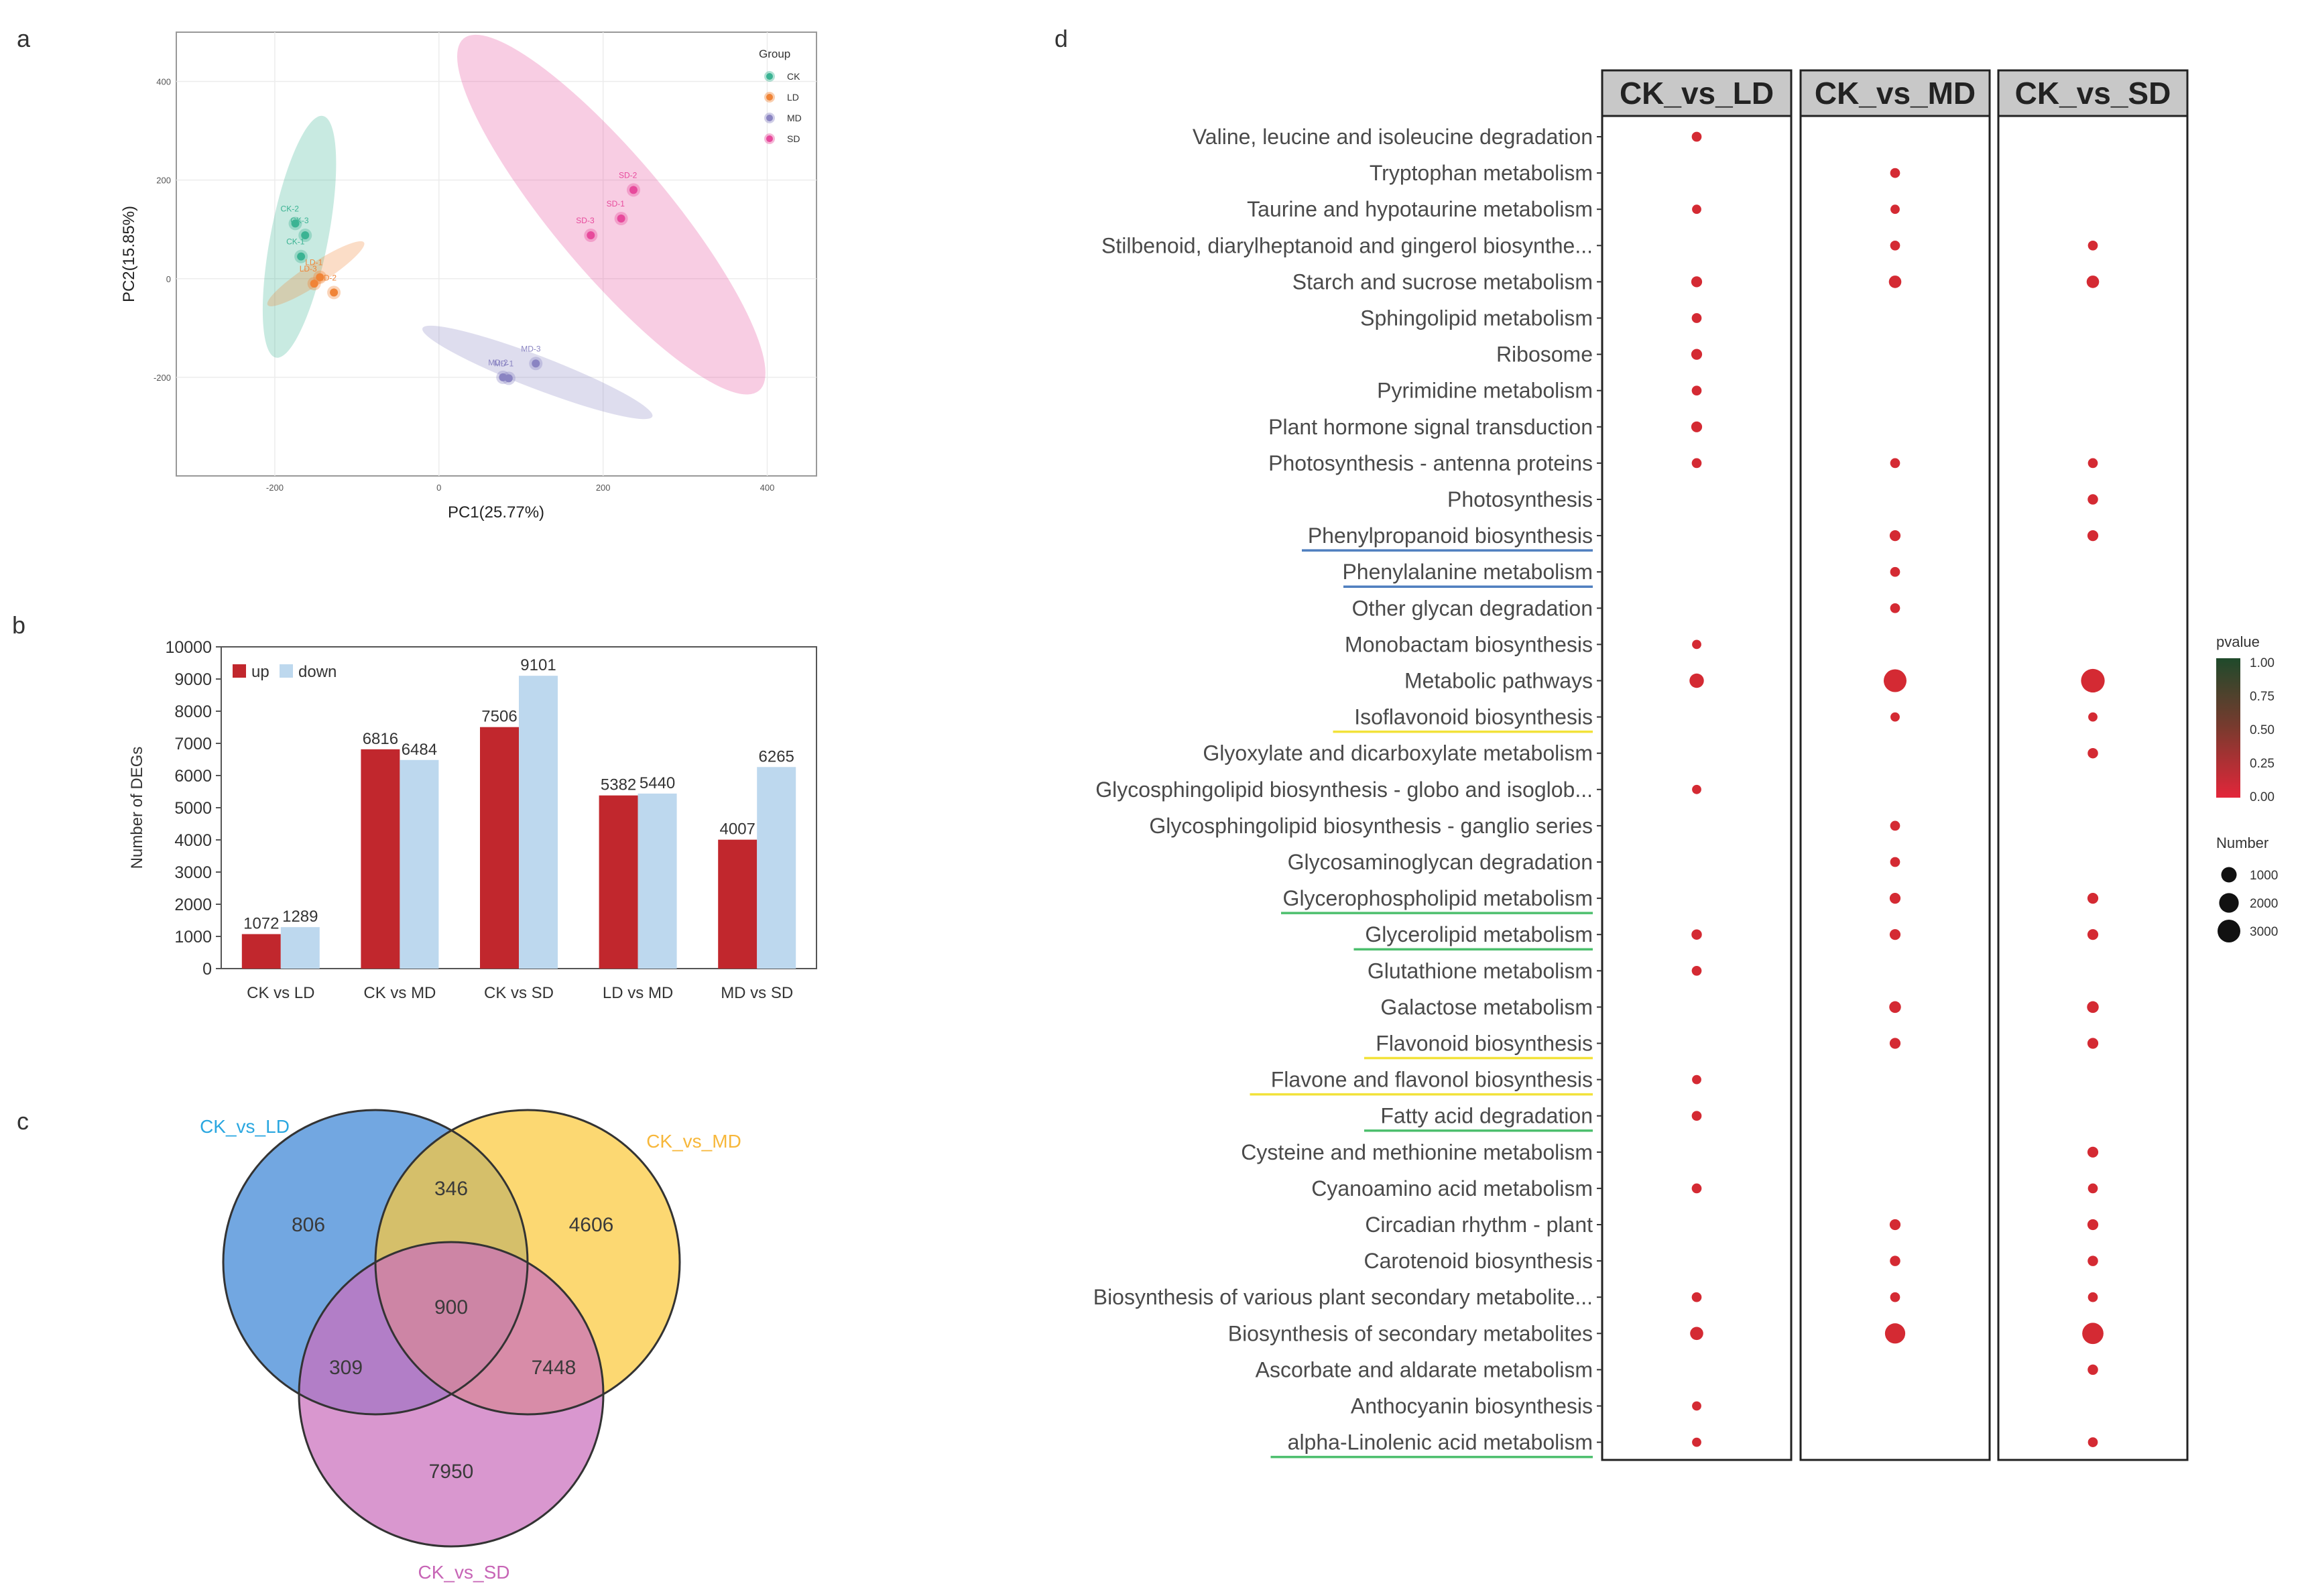 This screenshot has width=2300, height=1596. I want to click on pathway-label: Glyoxylate and dicarboxylate metabolism, so click(1398, 753).